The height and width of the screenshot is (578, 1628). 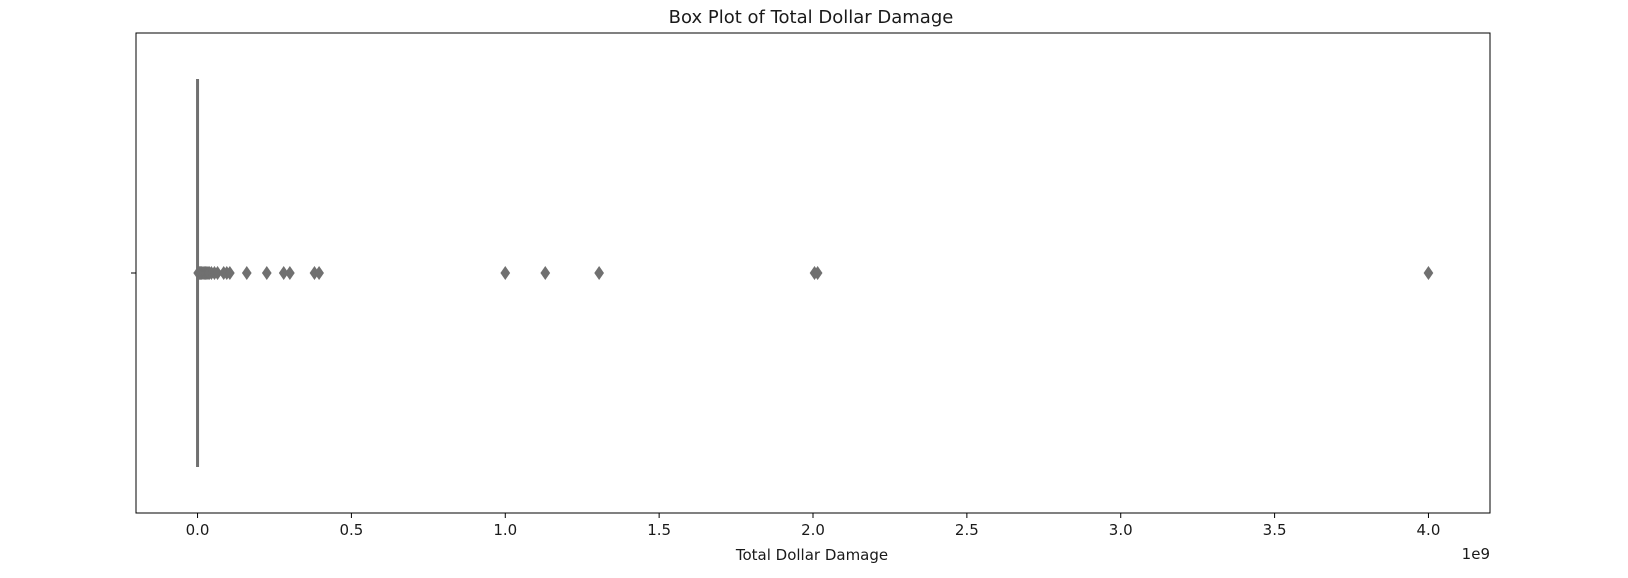 What do you see at coordinates (1476, 554) in the screenshot?
I see `x-axis-offset-label: 1e9` at bounding box center [1476, 554].